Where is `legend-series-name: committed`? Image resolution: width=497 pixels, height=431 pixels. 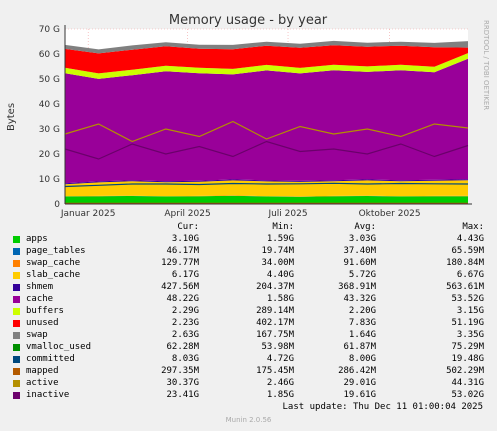
legend-series-name: committed is located at coordinates (50, 359).